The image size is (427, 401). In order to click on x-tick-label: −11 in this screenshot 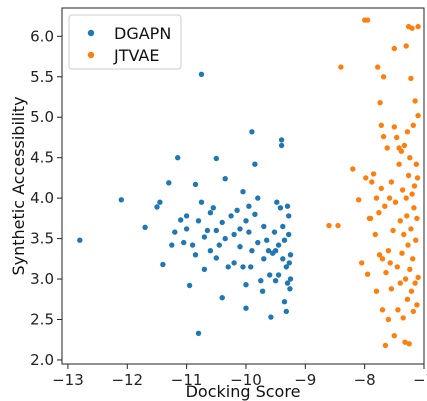, I will do `click(187, 380)`.